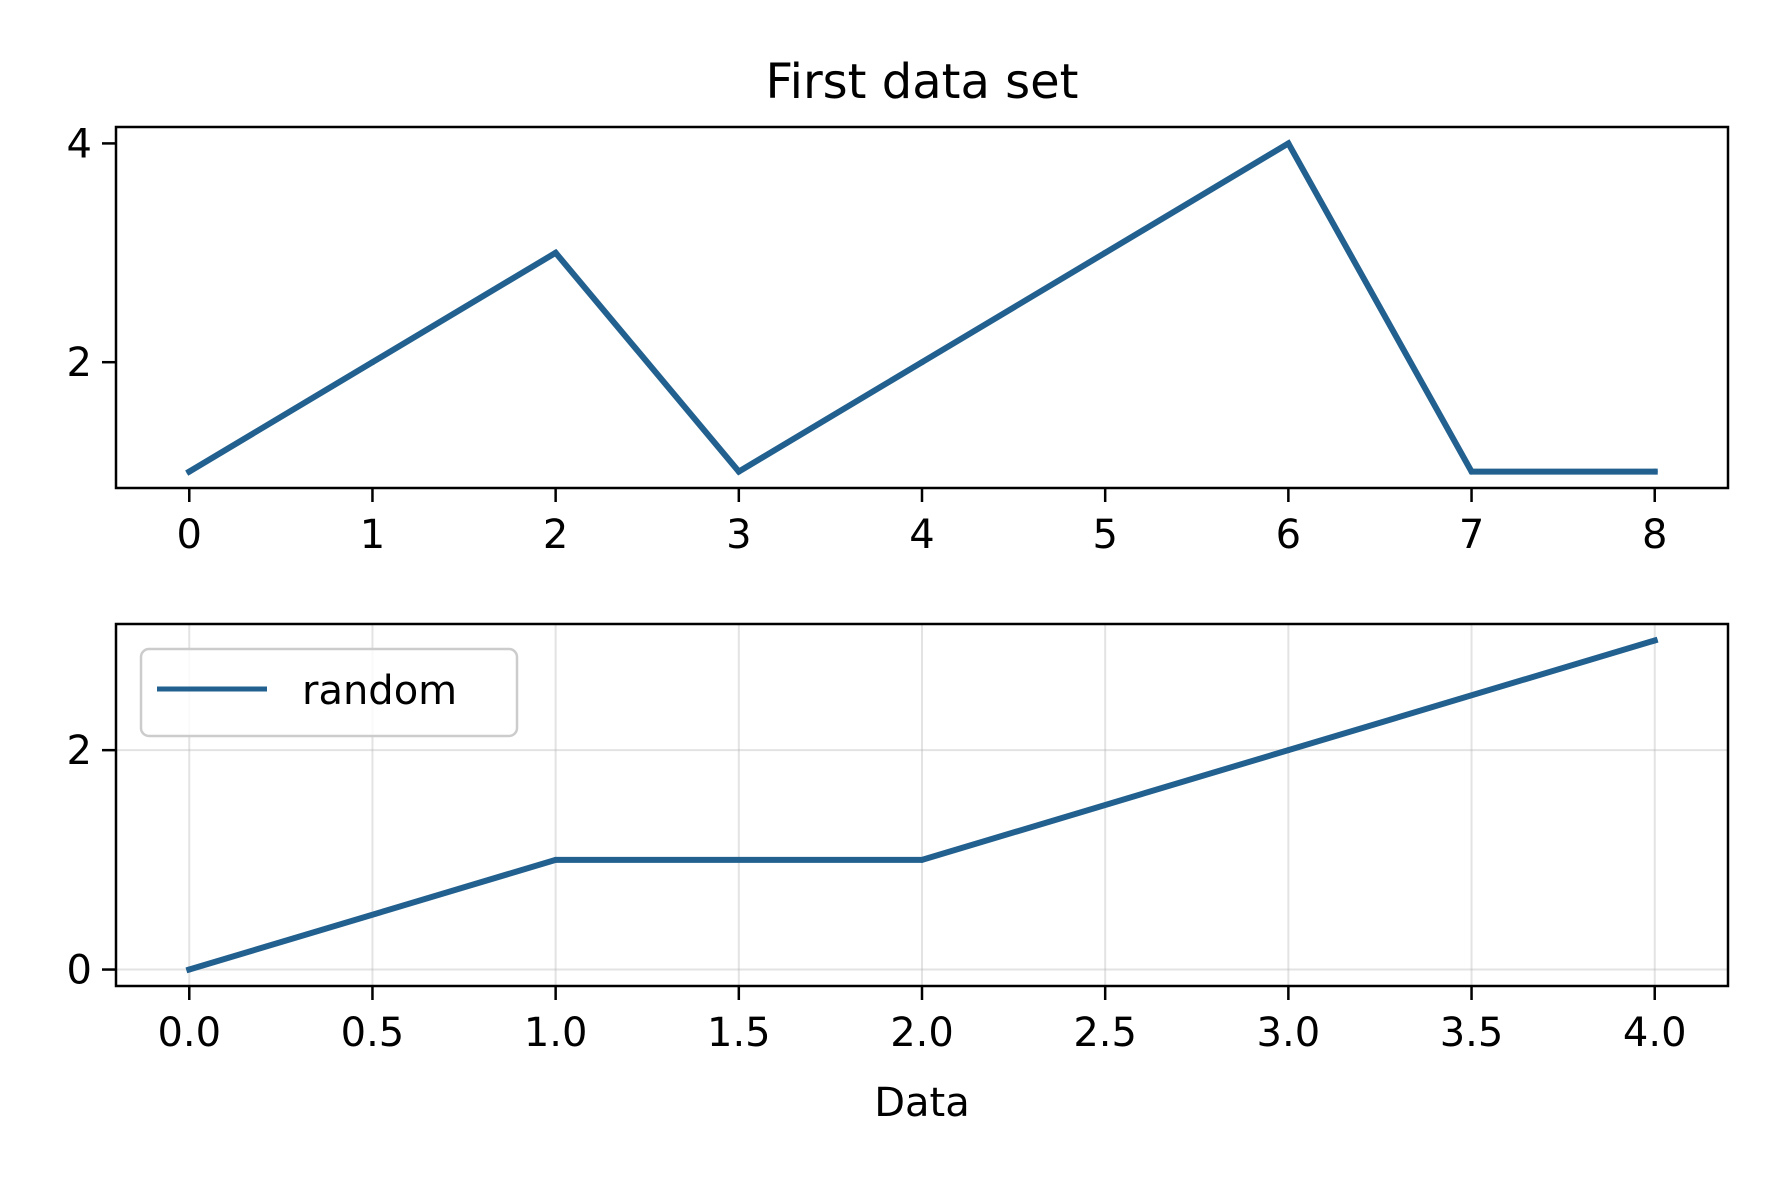 This screenshot has width=1770, height=1179. What do you see at coordinates (79, 363) in the screenshot?
I see `top-y-tick-label: 2` at bounding box center [79, 363].